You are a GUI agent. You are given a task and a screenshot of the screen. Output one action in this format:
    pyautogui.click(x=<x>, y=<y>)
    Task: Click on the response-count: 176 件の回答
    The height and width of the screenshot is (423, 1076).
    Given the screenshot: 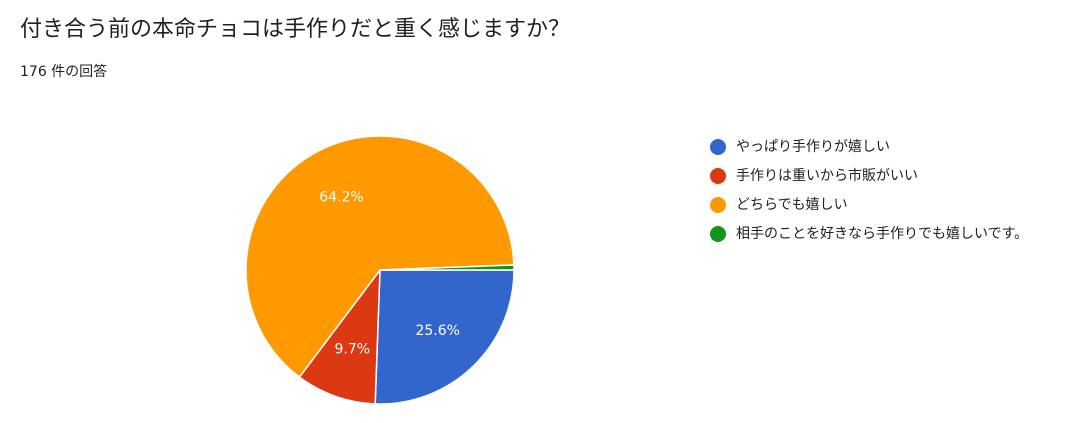 What is the action you would take?
    pyautogui.click(x=64, y=72)
    